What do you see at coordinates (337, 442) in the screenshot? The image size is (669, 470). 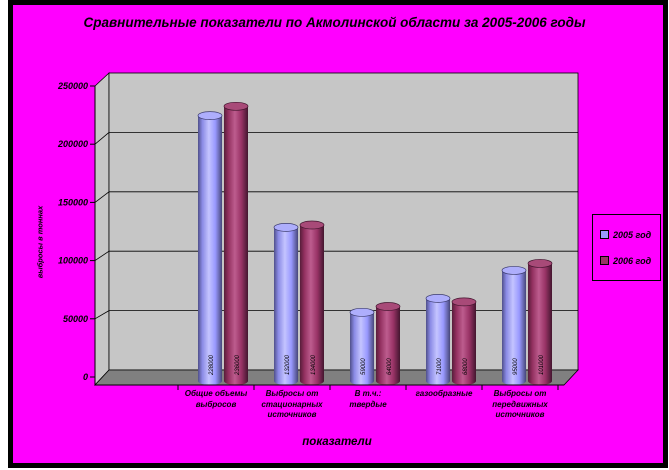 I see `x-axis-title: показатели` at bounding box center [337, 442].